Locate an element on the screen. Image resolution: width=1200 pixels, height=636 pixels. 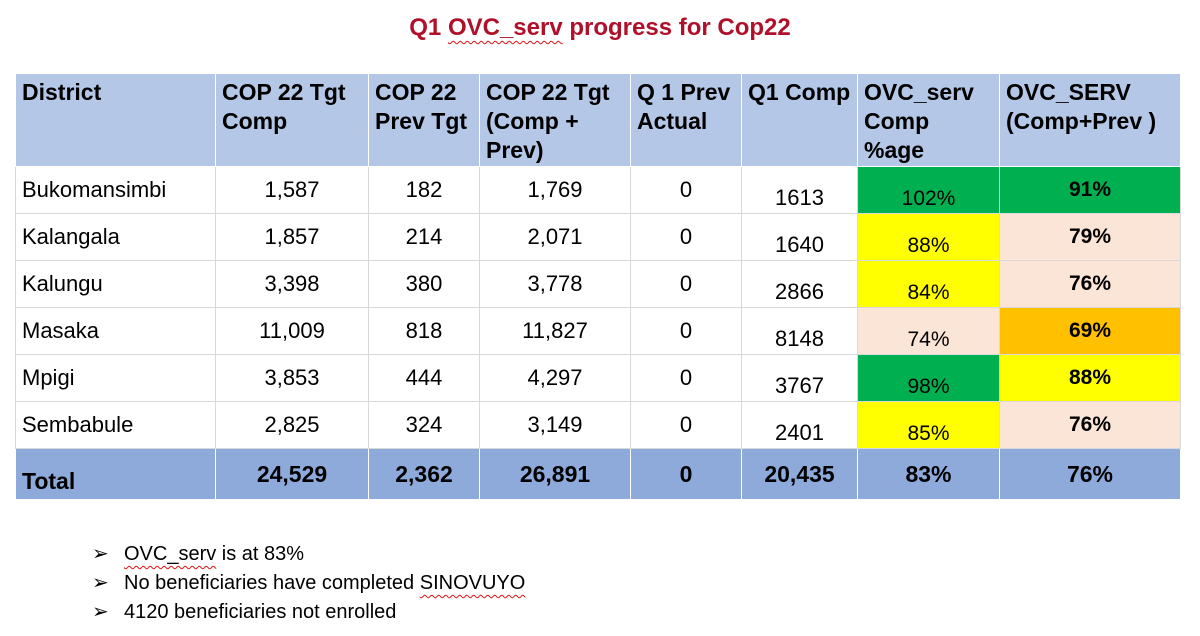
district-cell: Masaka is located at coordinates (115, 331).